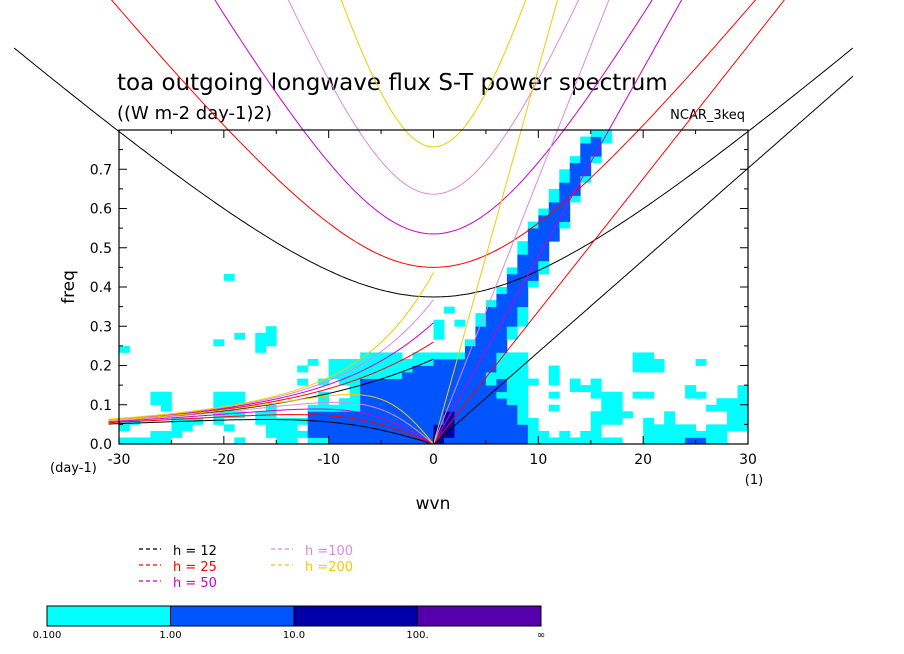  I want to click on colorbar-label: 100., so click(417, 635).